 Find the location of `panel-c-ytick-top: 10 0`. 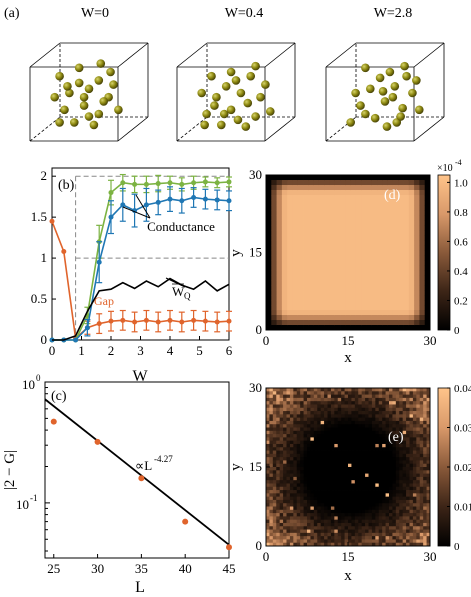

panel-c-ytick-top: 10 0 is located at coordinates (31, 382).